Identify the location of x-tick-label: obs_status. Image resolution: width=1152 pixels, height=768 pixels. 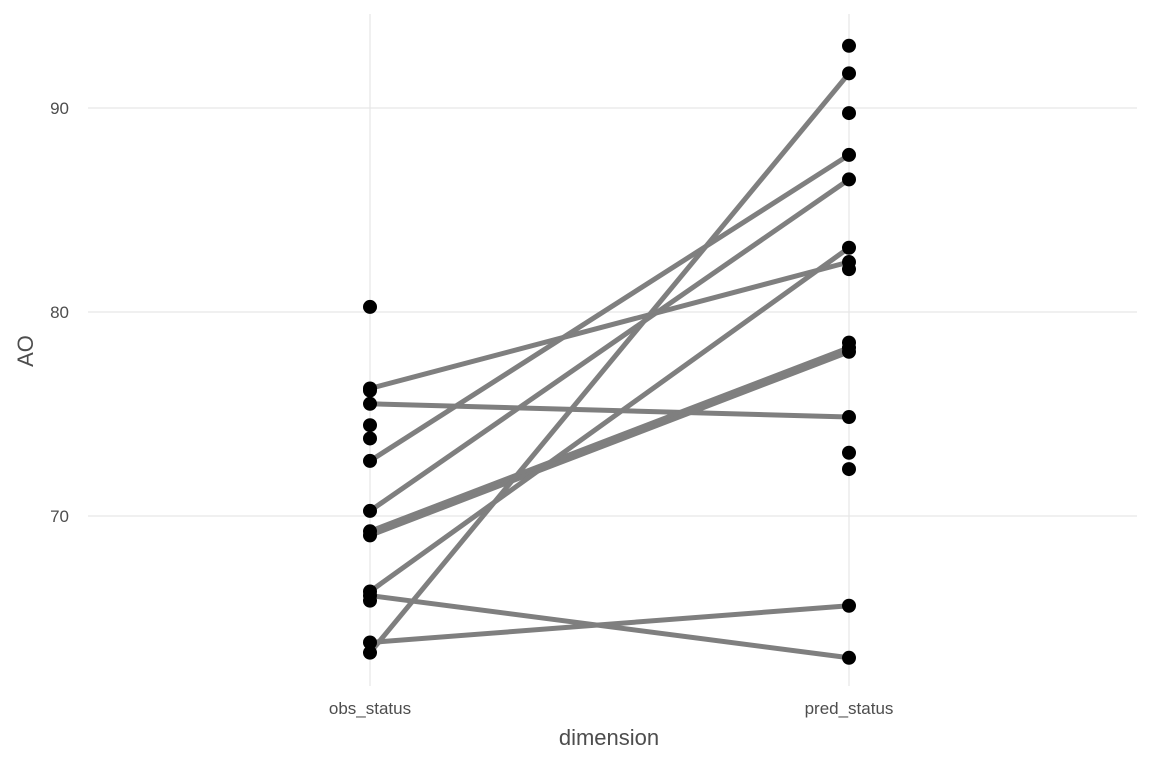
(370, 708).